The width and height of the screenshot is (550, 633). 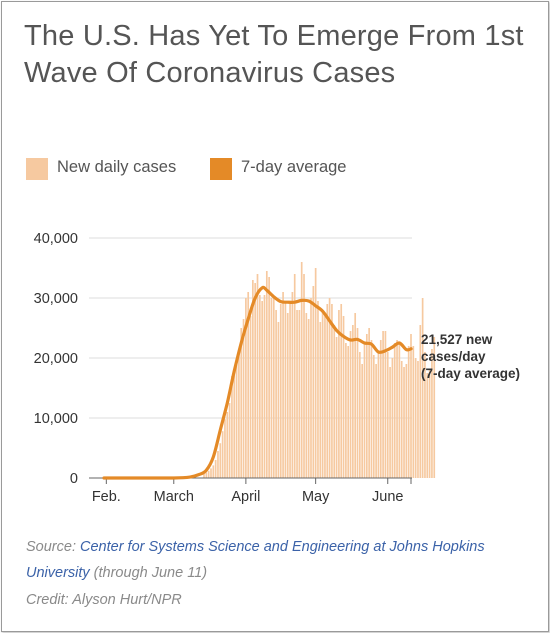 What do you see at coordinates (453, 356) in the screenshot?
I see `annotation-line: cases/day` at bounding box center [453, 356].